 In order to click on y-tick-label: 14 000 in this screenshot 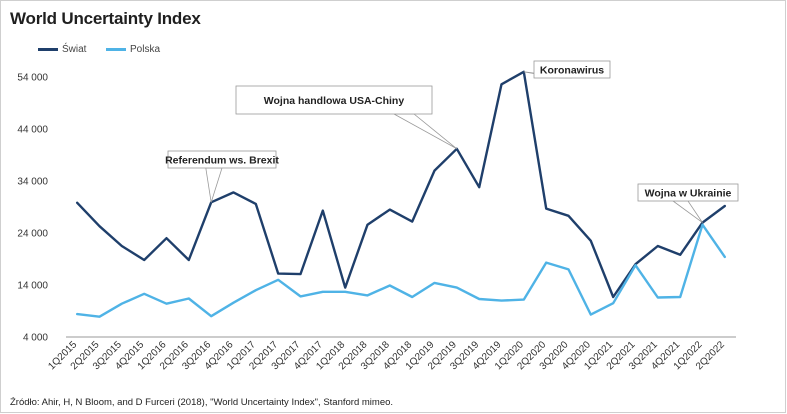, I will do `click(32, 286)`.